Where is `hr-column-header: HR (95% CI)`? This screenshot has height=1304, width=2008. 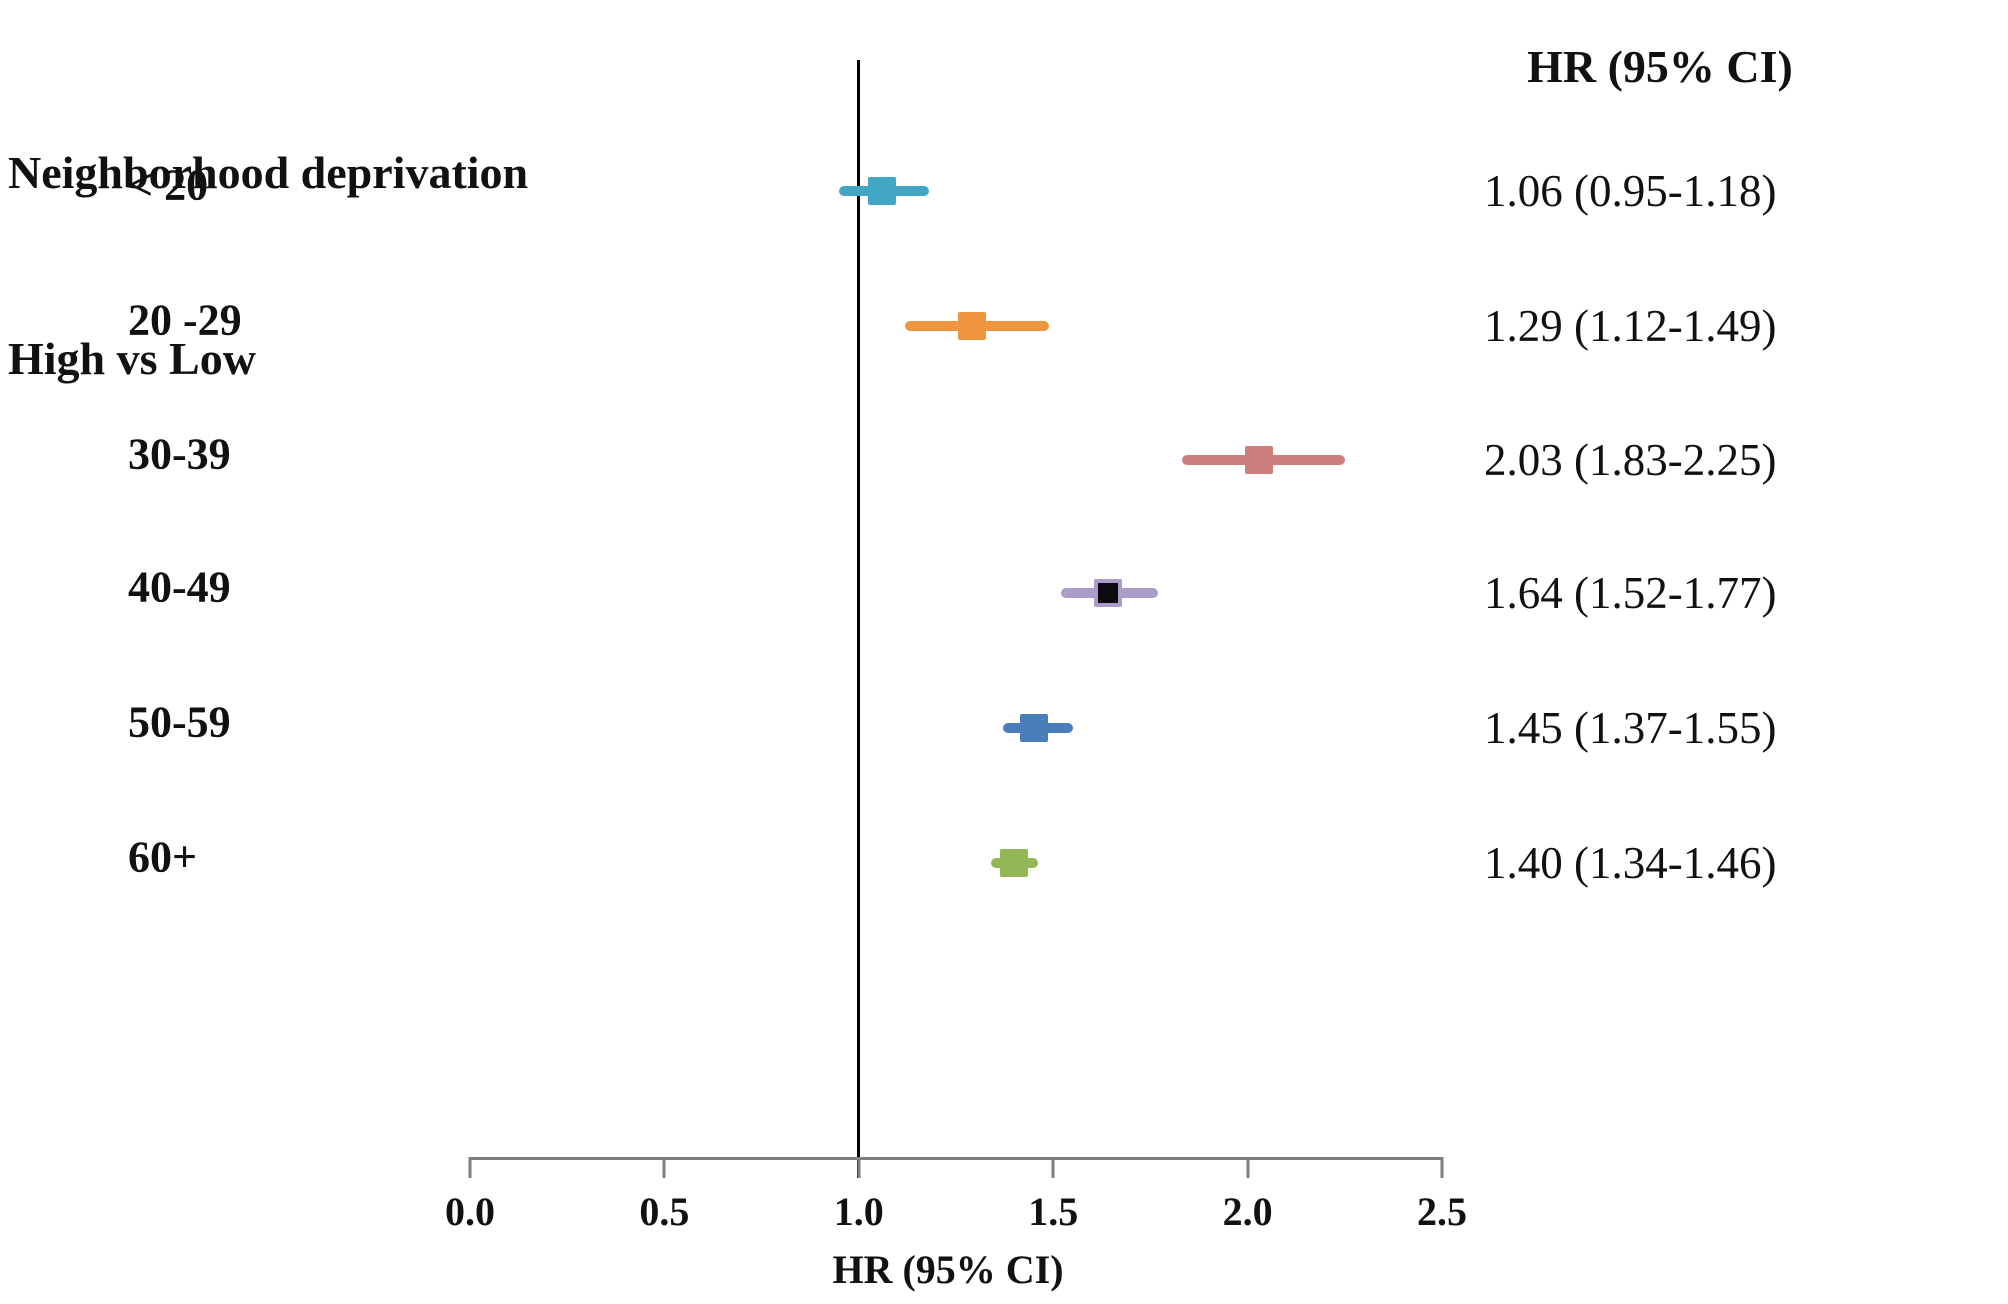
hr-column-header: HR (95% CI) is located at coordinates (1660, 66).